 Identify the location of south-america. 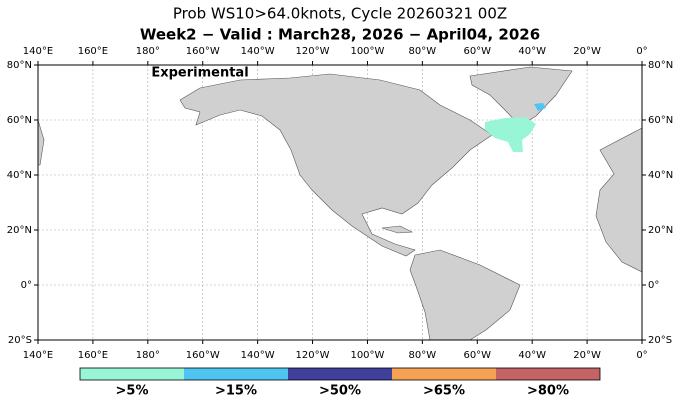
(465, 295).